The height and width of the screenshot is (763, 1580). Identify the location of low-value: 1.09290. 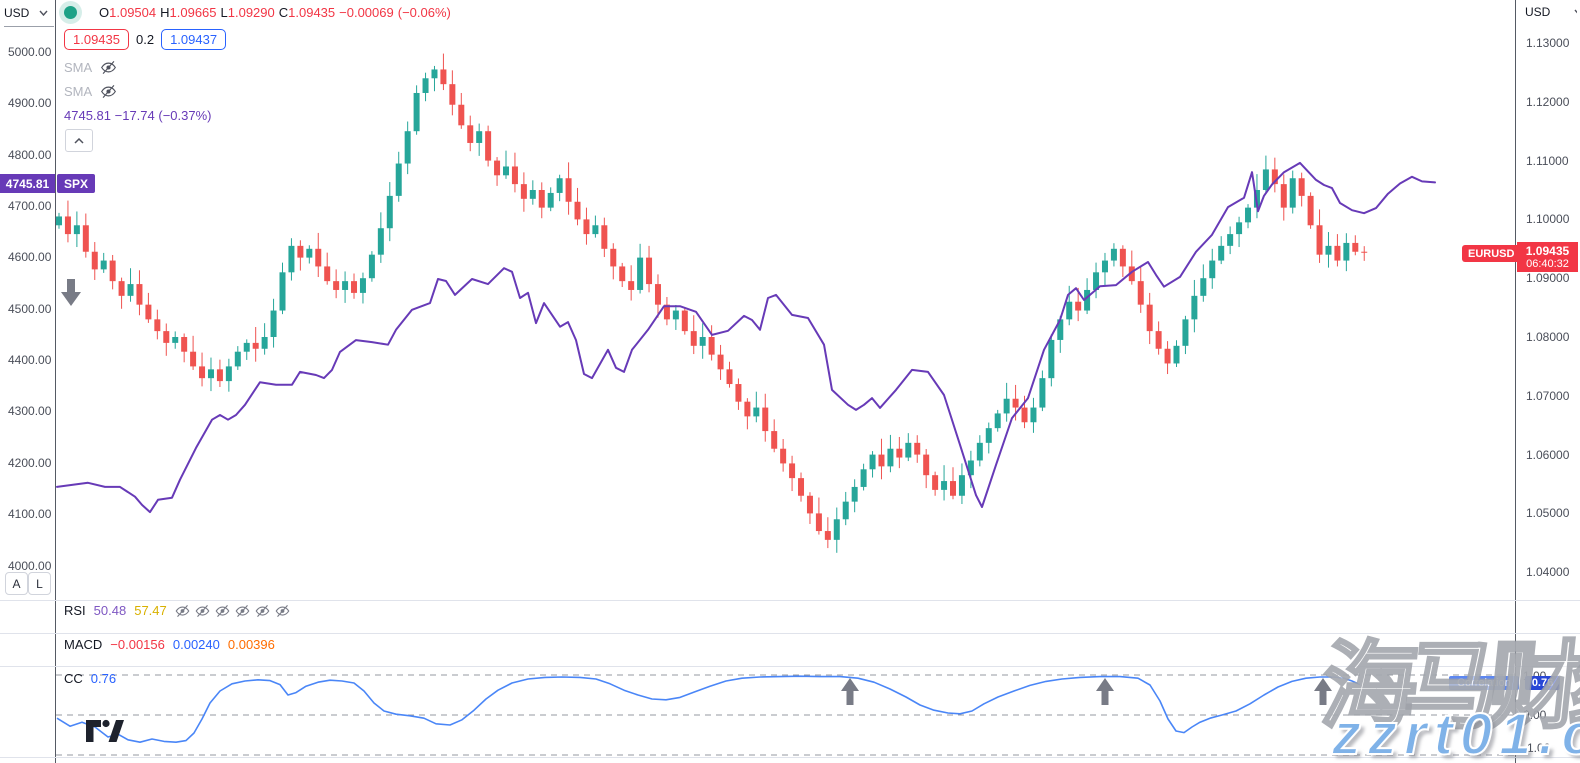
(251, 12).